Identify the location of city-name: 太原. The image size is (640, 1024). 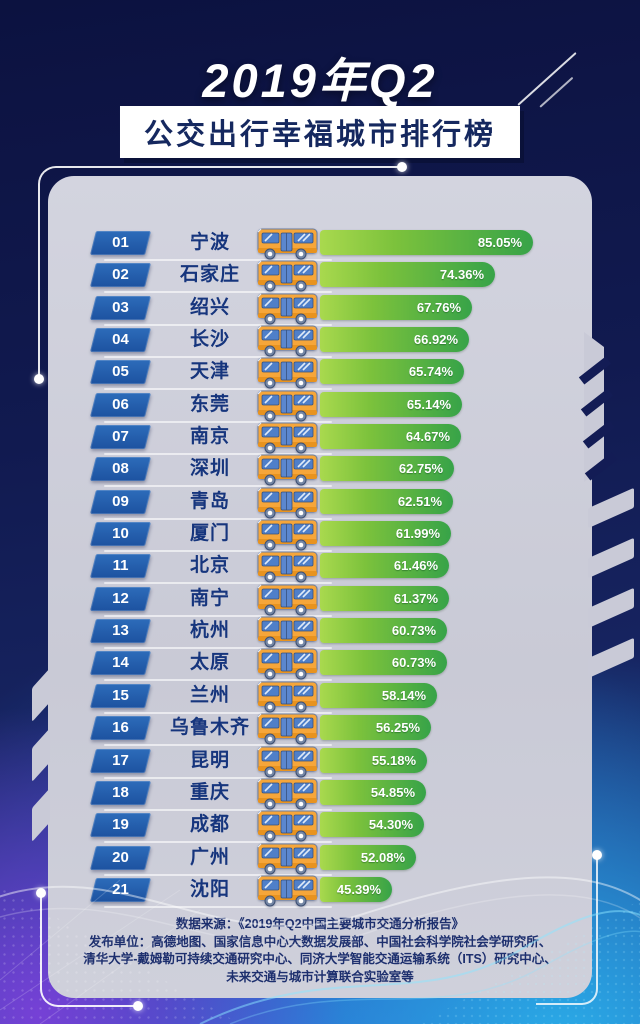
(209, 663).